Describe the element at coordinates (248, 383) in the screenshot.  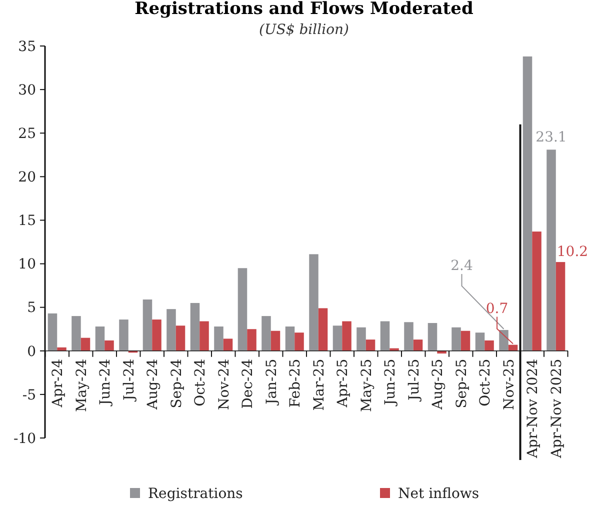
I see `x-tick-label: Dec-24` at that location.